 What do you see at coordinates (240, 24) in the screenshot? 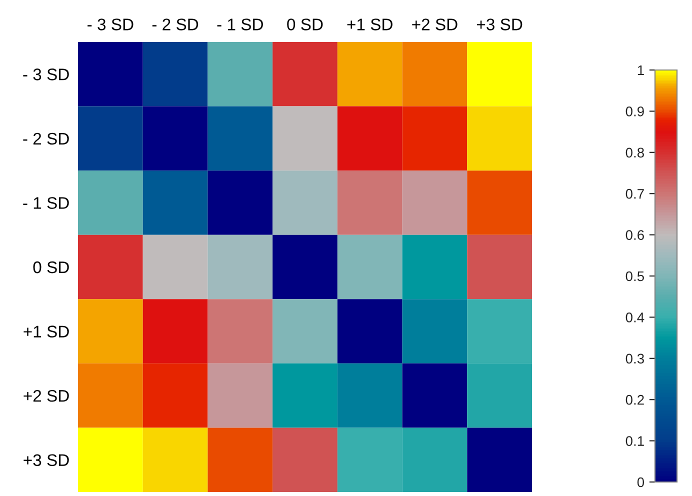
I see `x-tick-label: - 1 SD` at bounding box center [240, 24].